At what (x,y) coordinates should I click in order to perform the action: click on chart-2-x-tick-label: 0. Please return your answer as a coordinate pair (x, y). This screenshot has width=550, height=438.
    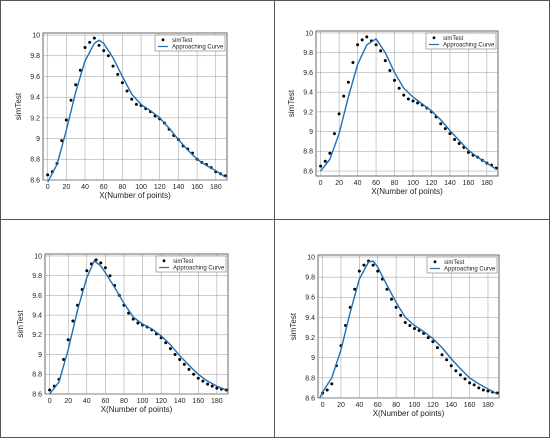
    Looking at the image, I should click on (321, 183).